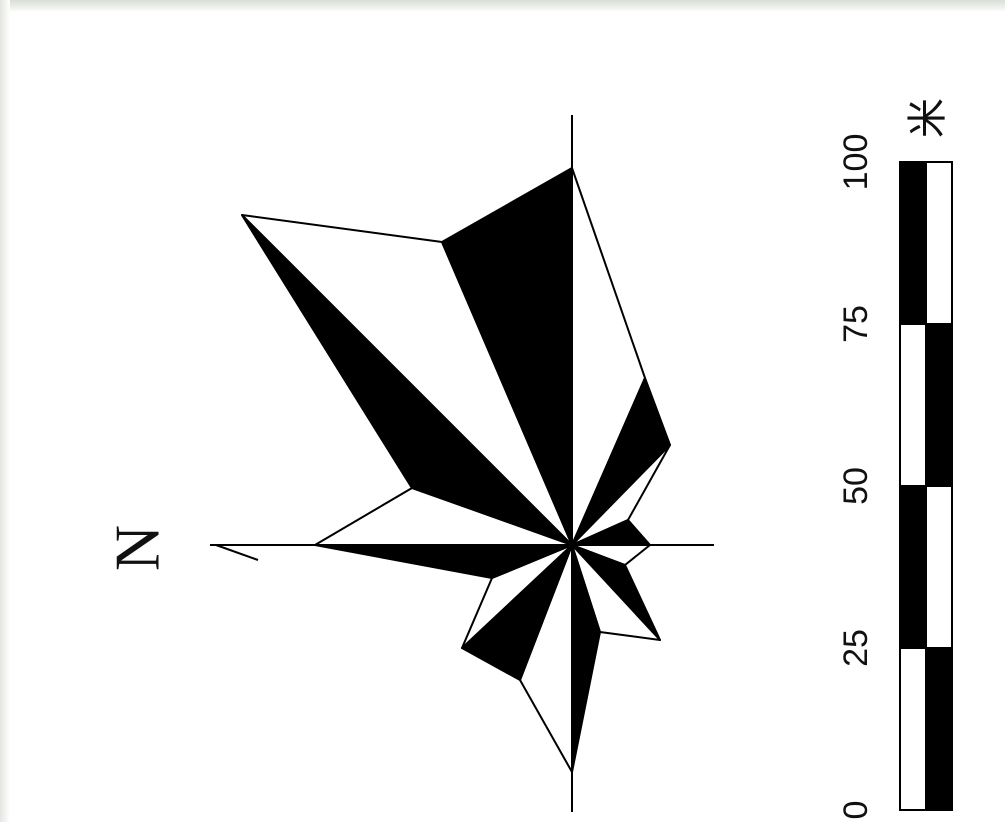 The width and height of the screenshot is (1005, 822). I want to click on map-background-edge-top, so click(502, 6).